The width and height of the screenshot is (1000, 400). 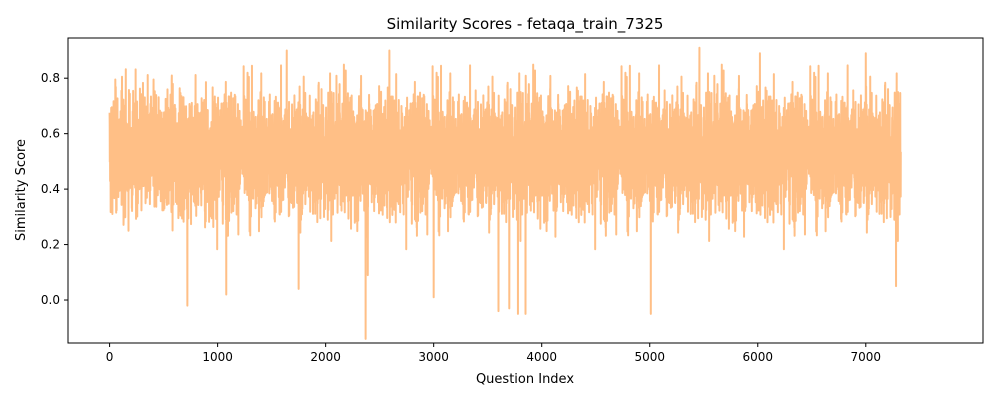 What do you see at coordinates (525, 379) in the screenshot?
I see `x-axis-title: Question Index` at bounding box center [525, 379].